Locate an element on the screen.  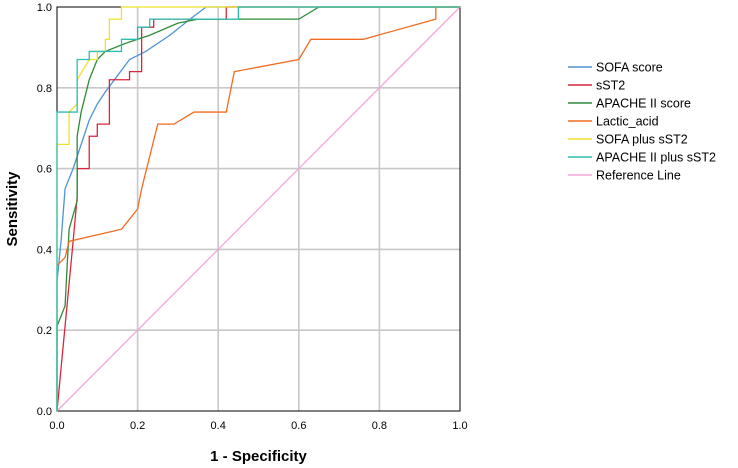
legend-label: APACHE II plus sST2 is located at coordinates (656, 158).